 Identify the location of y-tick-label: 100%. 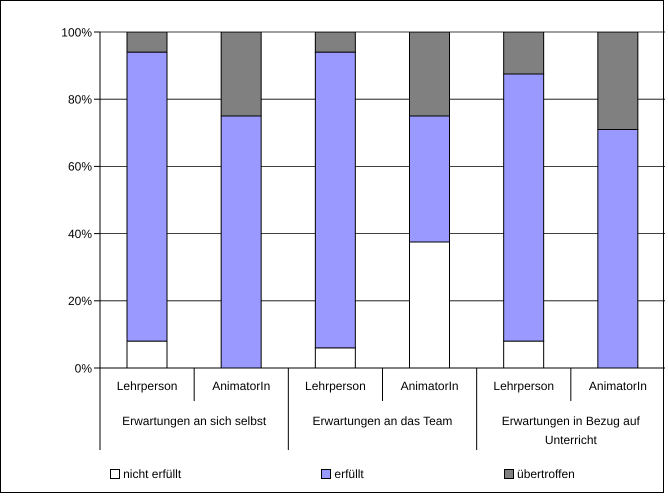
(76, 32).